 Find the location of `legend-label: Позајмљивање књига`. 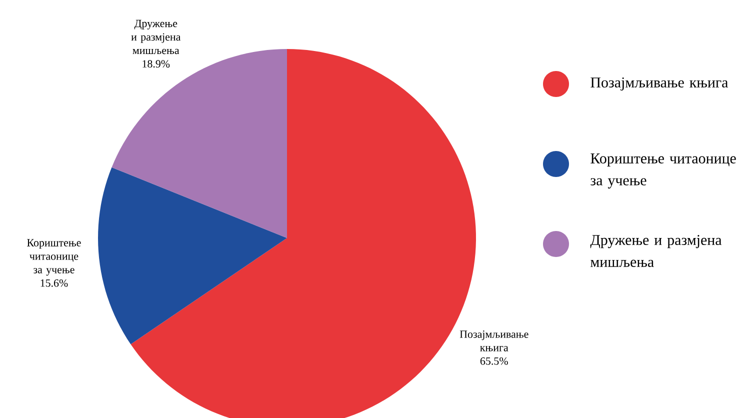

legend-label: Позајмљивање књига is located at coordinates (659, 84).